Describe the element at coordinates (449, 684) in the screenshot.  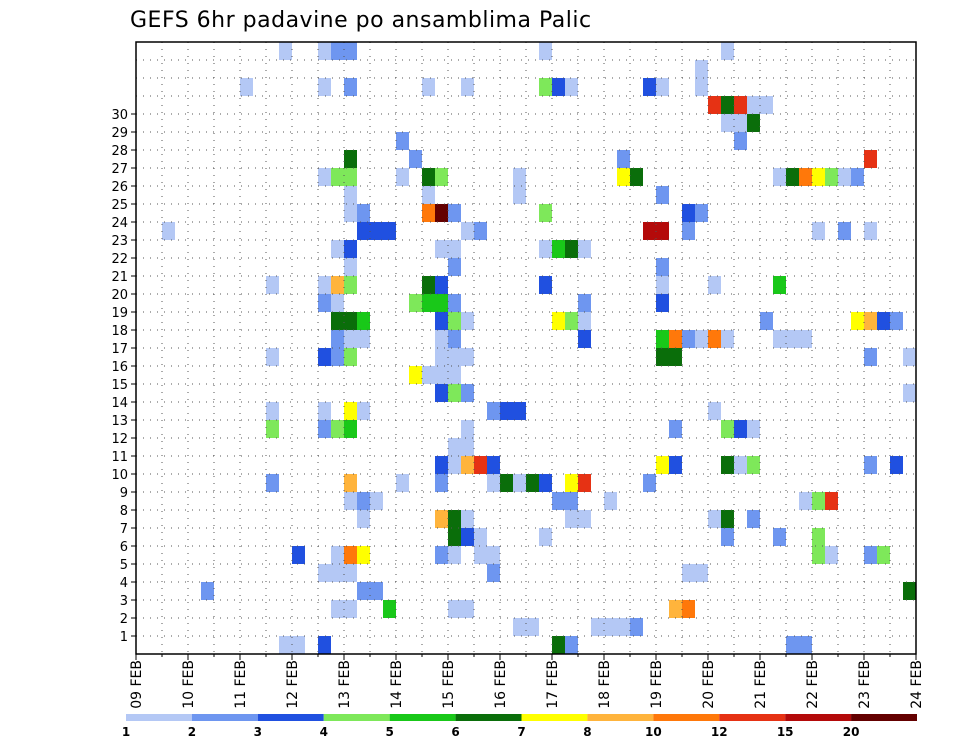
I see `x-tick-label: 15 FEB` at that location.